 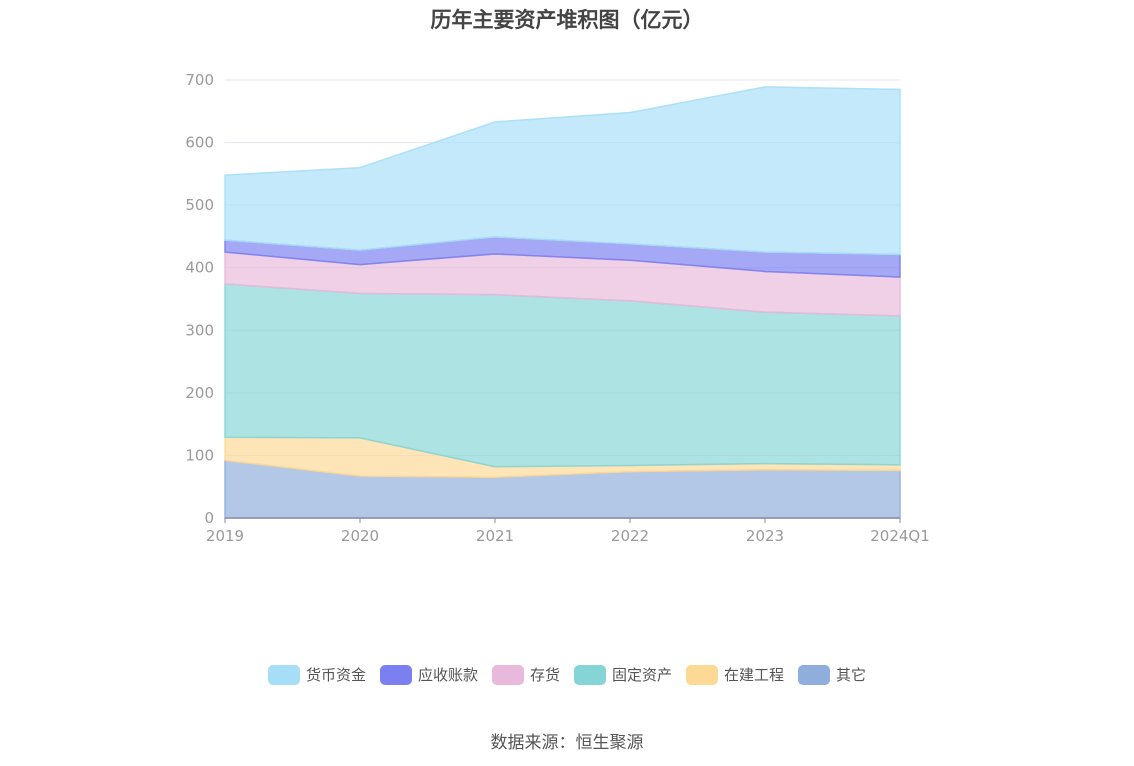 I want to click on y-tick-label: 100, so click(x=199, y=455).